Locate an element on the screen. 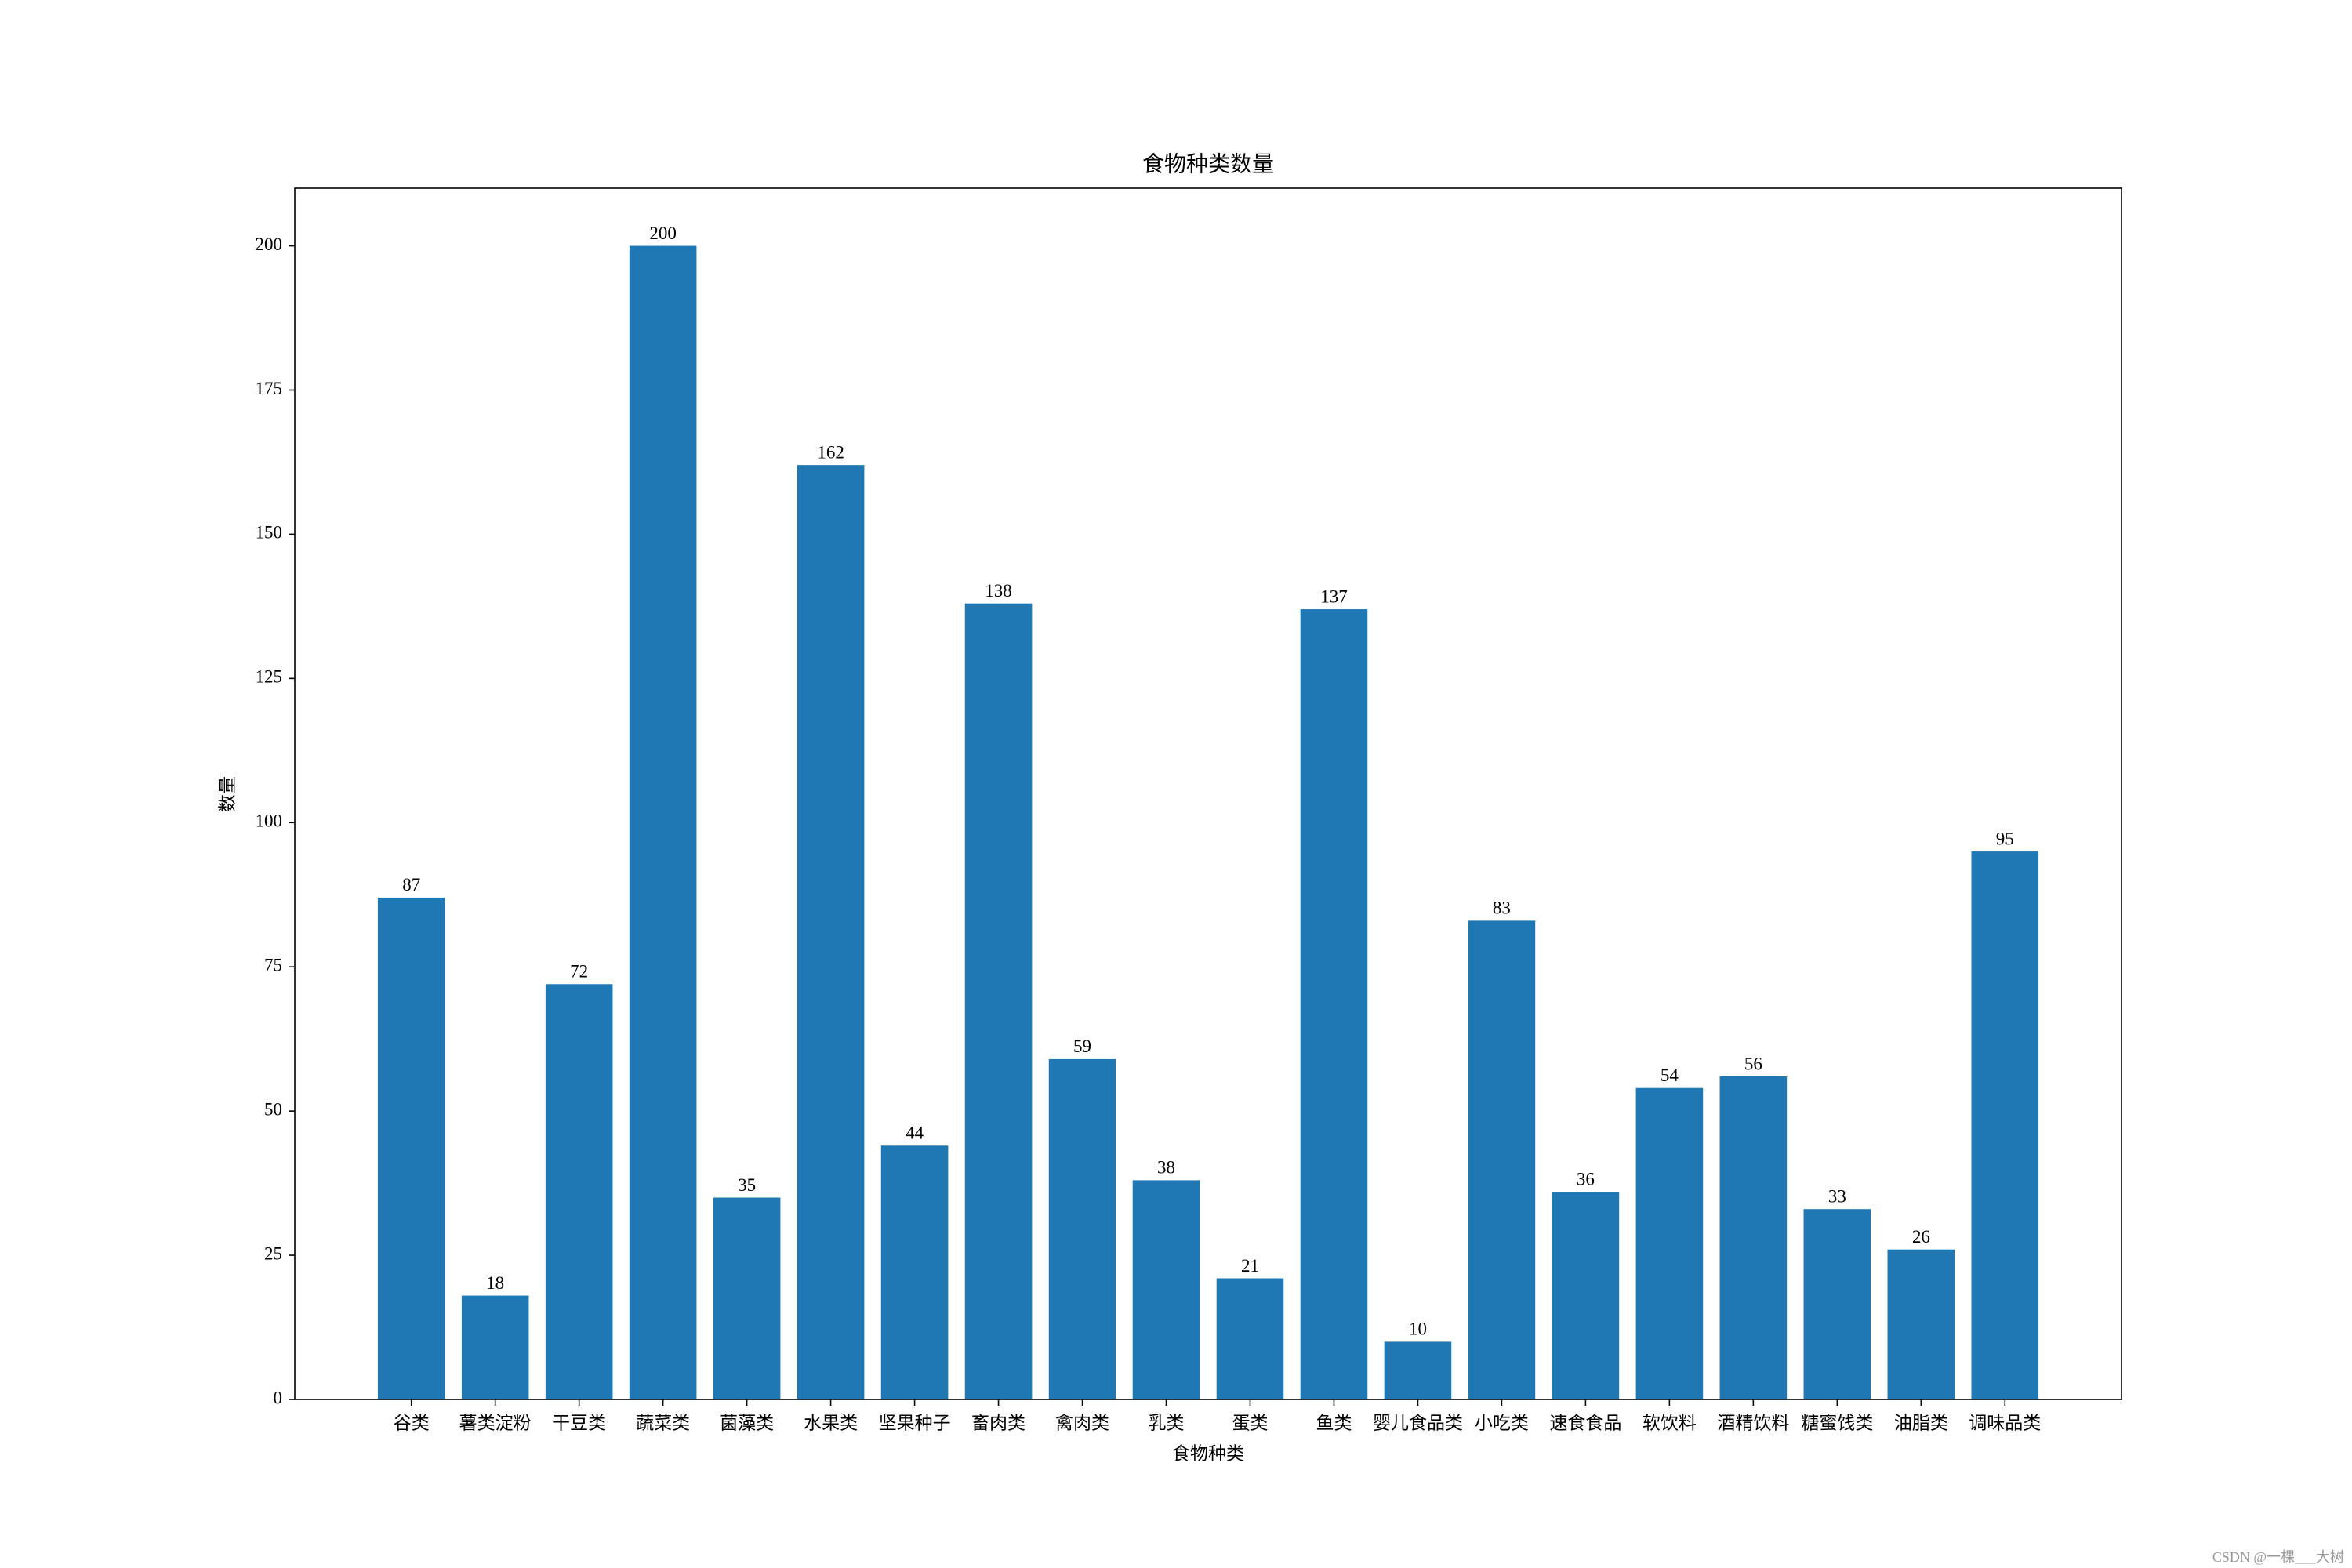  value-label: 162 is located at coordinates (830, 452).